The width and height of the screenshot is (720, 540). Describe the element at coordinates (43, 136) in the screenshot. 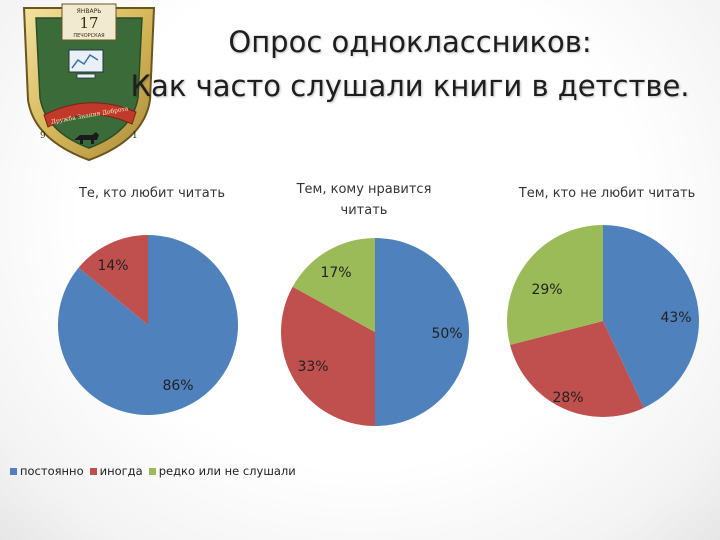

I see `logo-corner-left: 9` at that location.